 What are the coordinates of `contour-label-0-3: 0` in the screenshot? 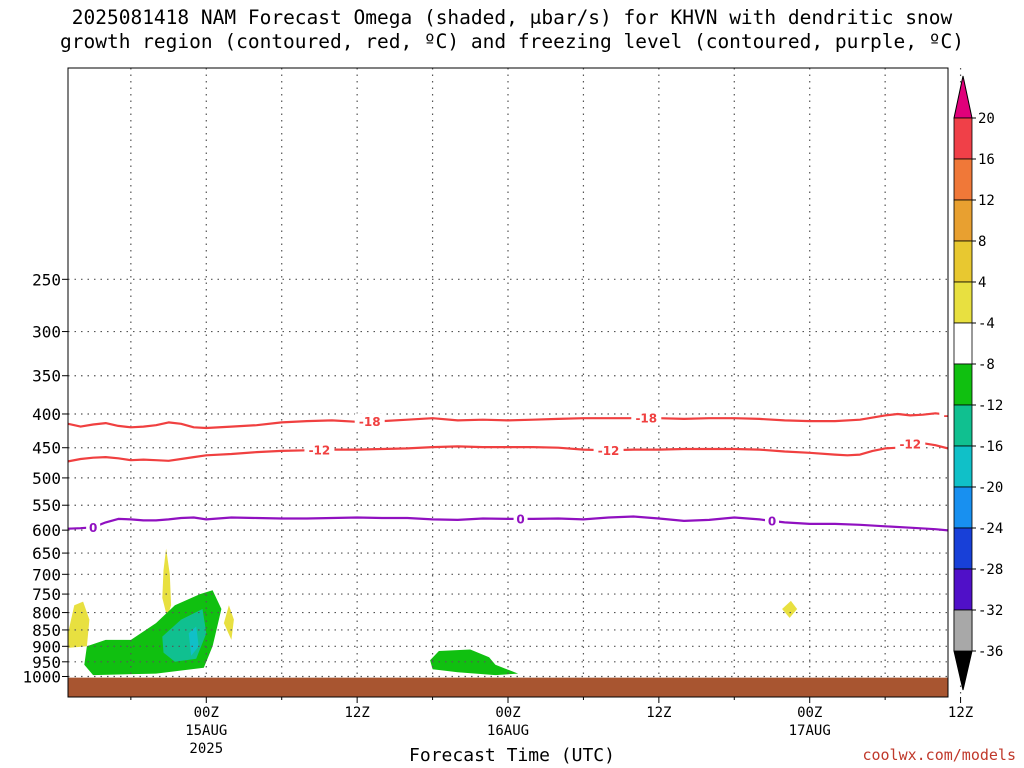 It's located at (1021, 535).